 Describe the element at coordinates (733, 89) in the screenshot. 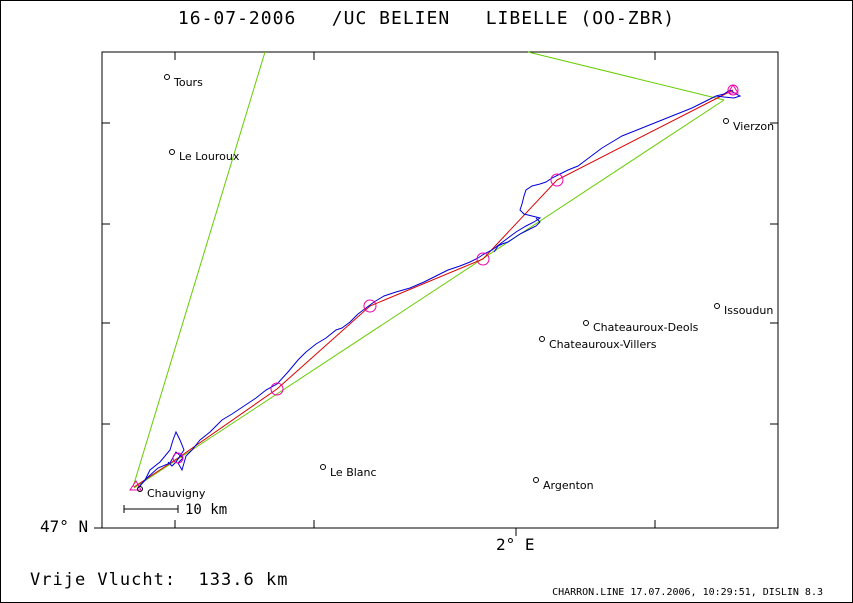

I see `finish-triangle` at that location.